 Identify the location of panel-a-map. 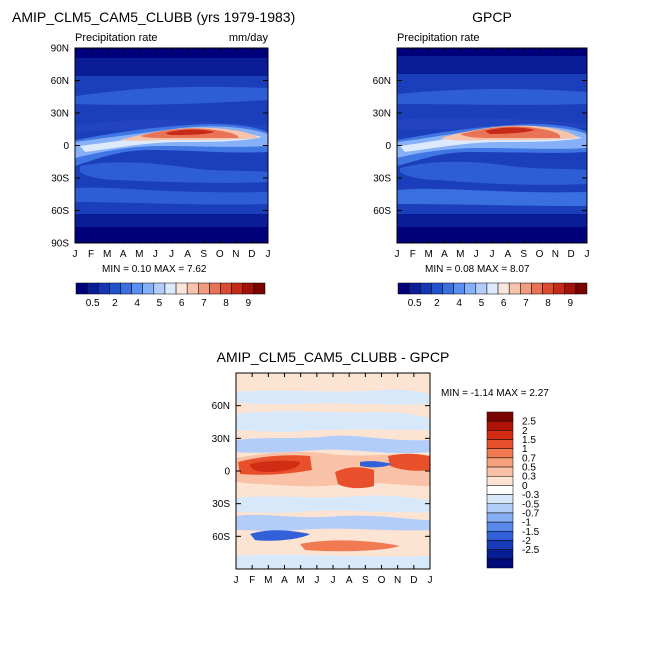
(171, 145).